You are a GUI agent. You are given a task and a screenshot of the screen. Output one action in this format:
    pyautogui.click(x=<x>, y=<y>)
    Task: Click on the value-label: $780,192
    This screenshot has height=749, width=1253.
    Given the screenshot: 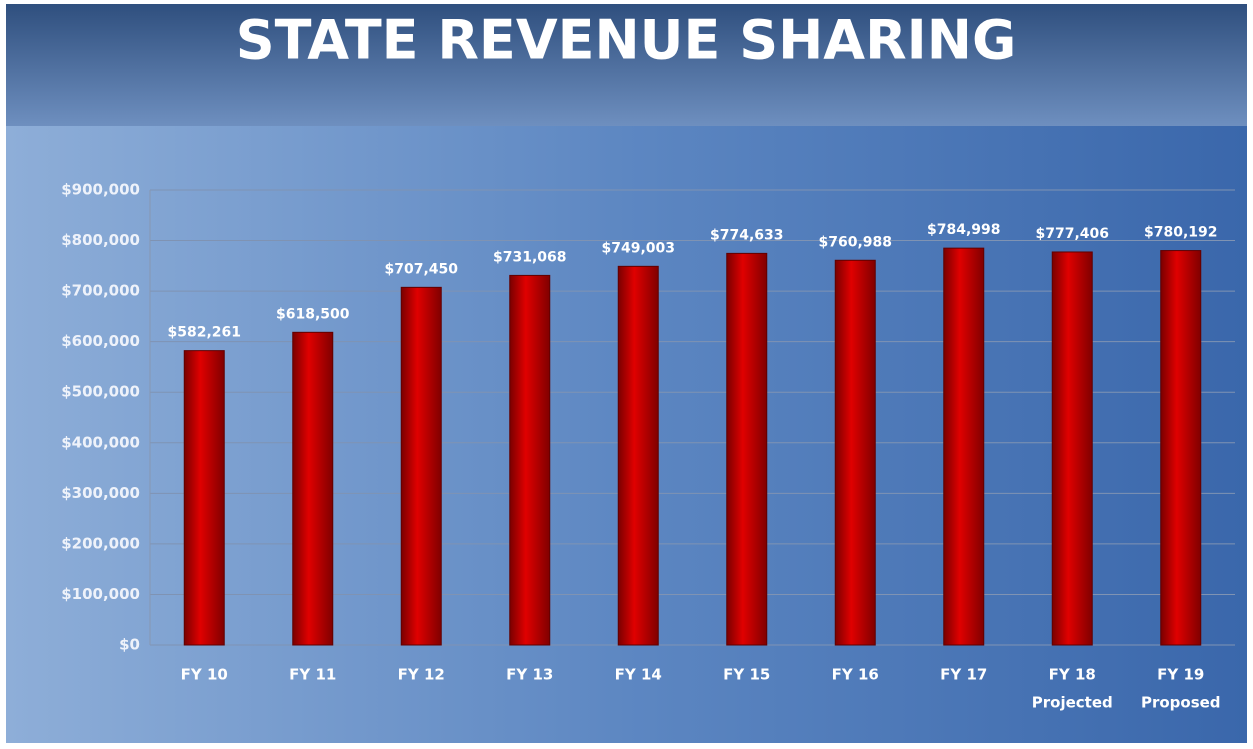 What is the action you would take?
    pyautogui.click(x=1181, y=233)
    